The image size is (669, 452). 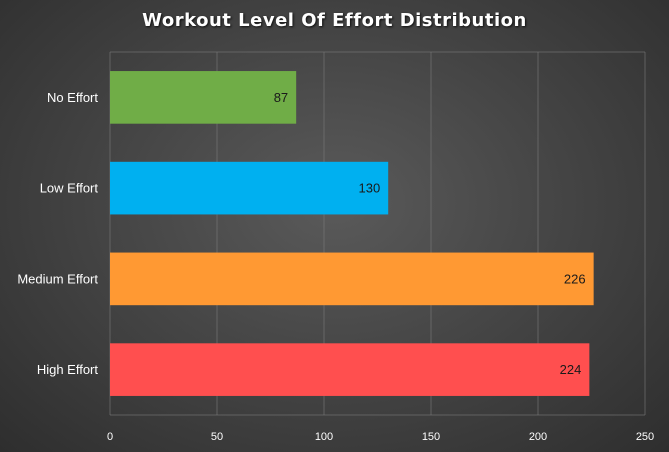 I want to click on category-label: Low Effort, so click(x=69, y=188).